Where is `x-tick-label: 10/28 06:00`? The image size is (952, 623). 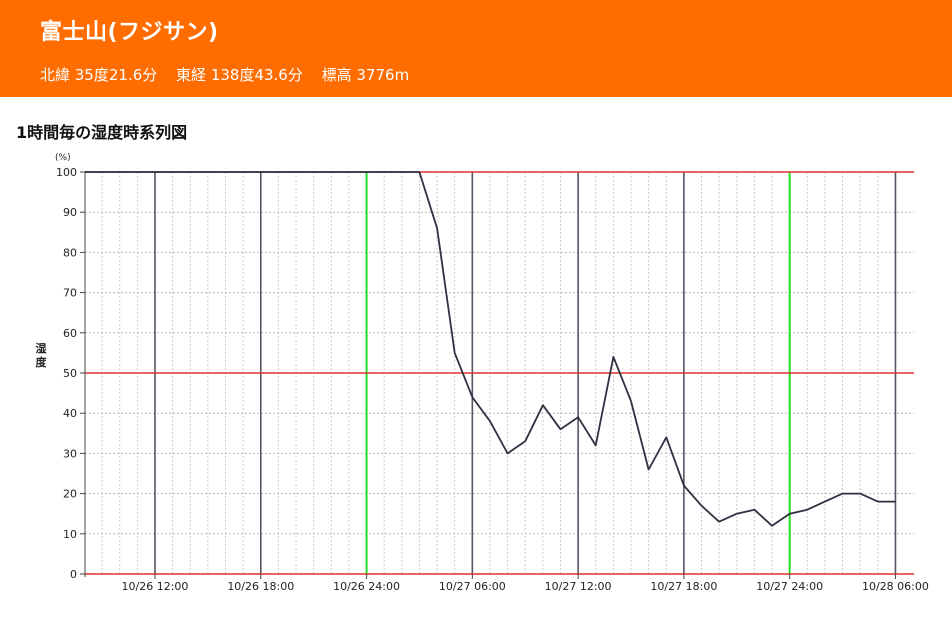
x-tick-label: 10/28 06:00 is located at coordinates (895, 586).